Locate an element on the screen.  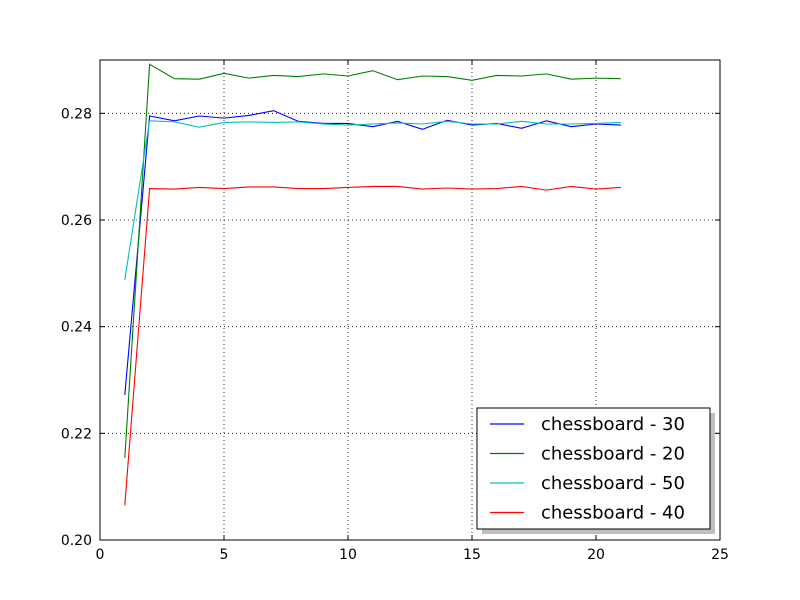
legend-box is located at coordinates (593, 468).